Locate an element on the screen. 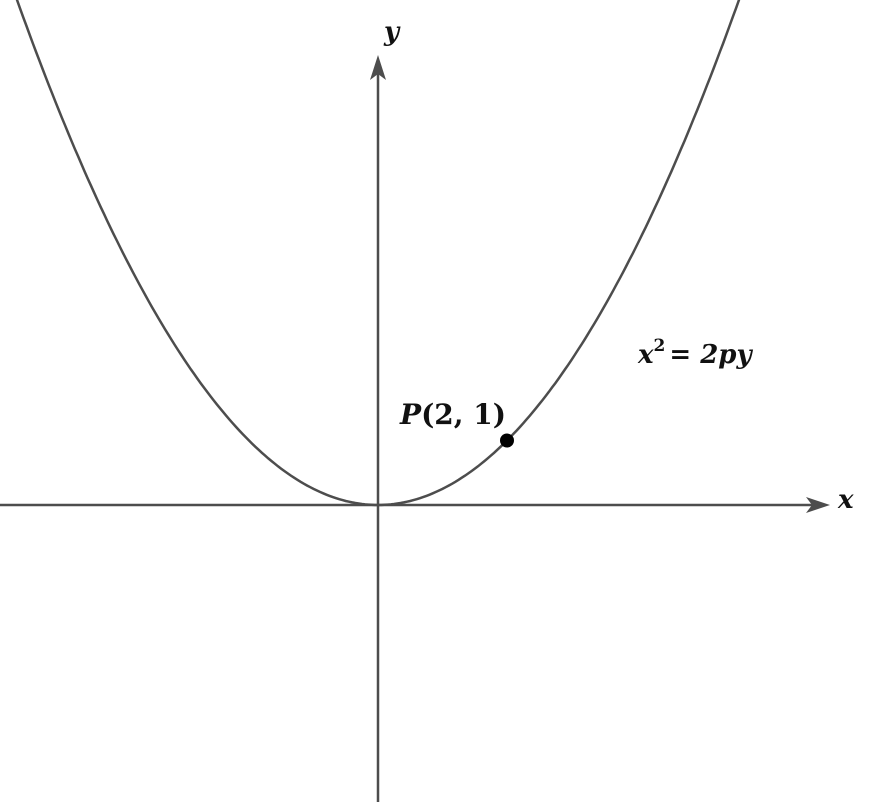  point-p-label: P(2, 1) is located at coordinates (452, 414).